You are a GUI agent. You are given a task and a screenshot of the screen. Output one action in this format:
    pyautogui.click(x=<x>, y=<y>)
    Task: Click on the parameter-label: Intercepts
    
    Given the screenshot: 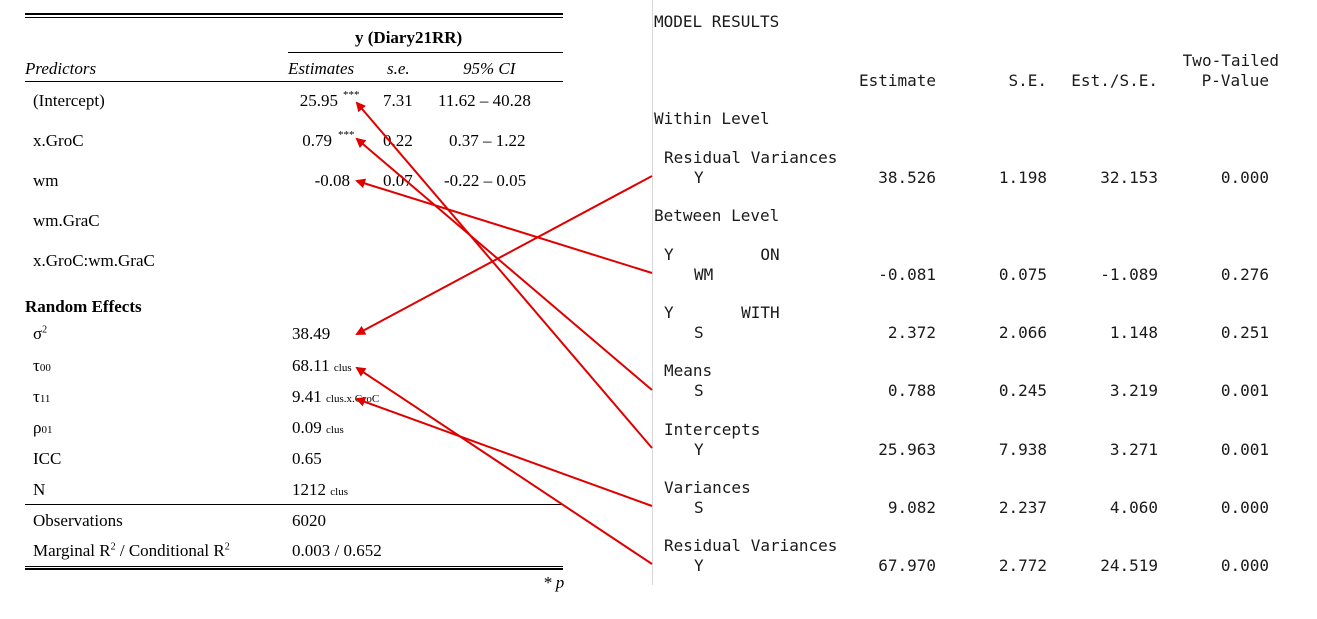 What is the action you would take?
    pyautogui.click(x=712, y=429)
    